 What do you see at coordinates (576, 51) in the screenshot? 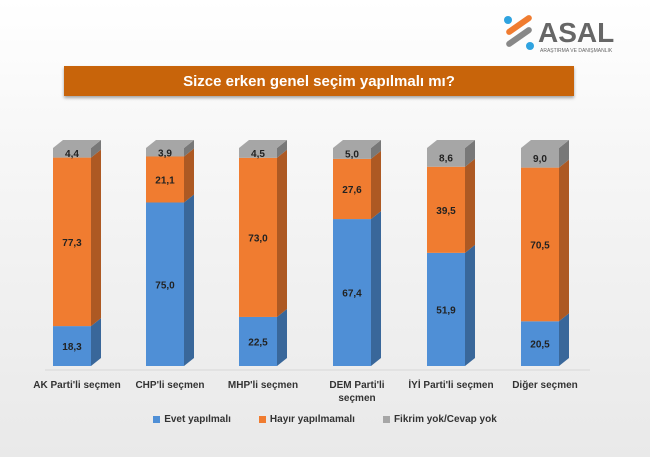
I see `logo-subtext: ARAŞTIRMA VE DANIŞMANLIK` at bounding box center [576, 51].